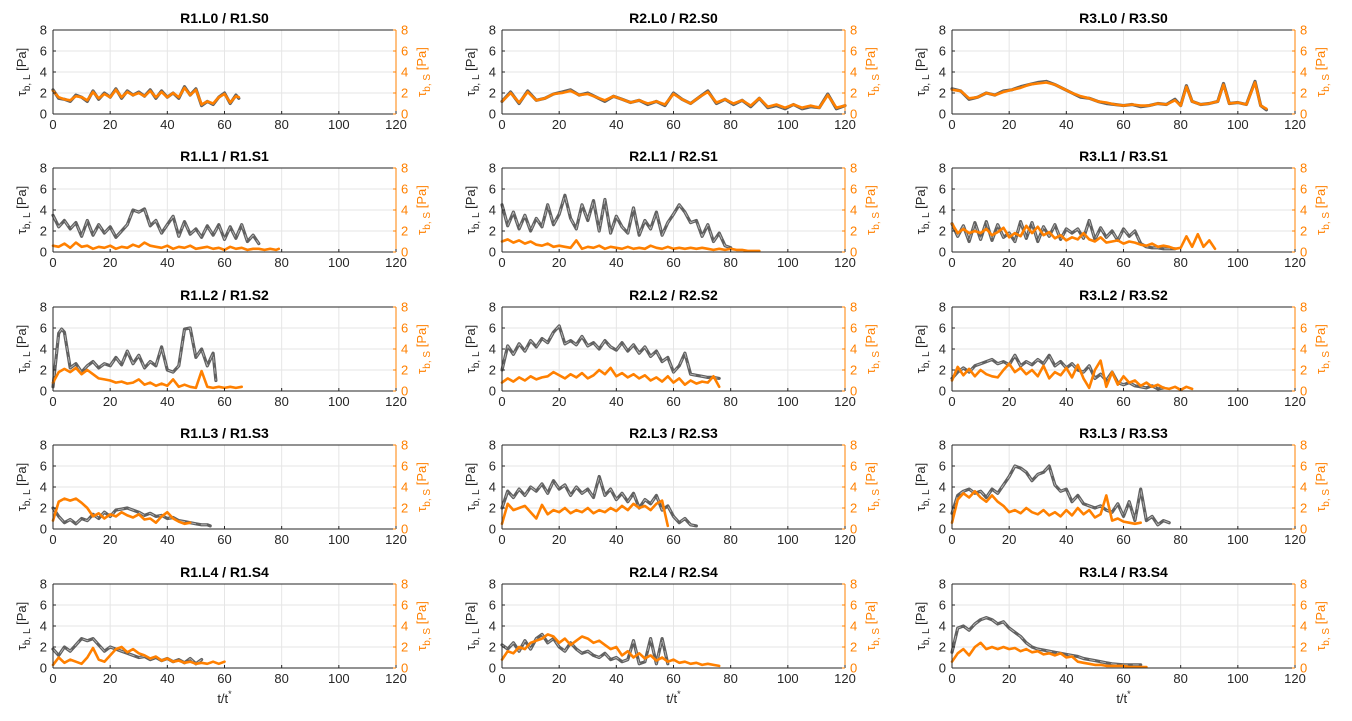  What do you see at coordinates (673, 697) in the screenshot?
I see `x-axis-label: t/t*` at bounding box center [673, 697].